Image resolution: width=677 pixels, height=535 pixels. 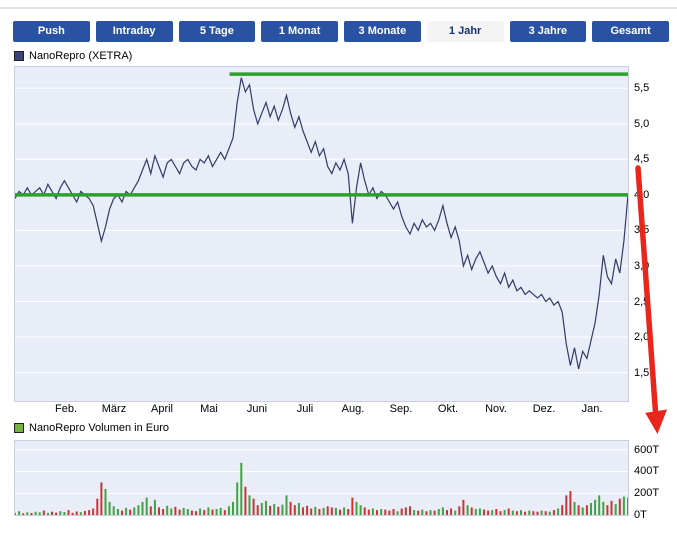 What do you see at coordinates (134, 31) in the screenshot?
I see `range-button-intraday: Intraday` at bounding box center [134, 31].